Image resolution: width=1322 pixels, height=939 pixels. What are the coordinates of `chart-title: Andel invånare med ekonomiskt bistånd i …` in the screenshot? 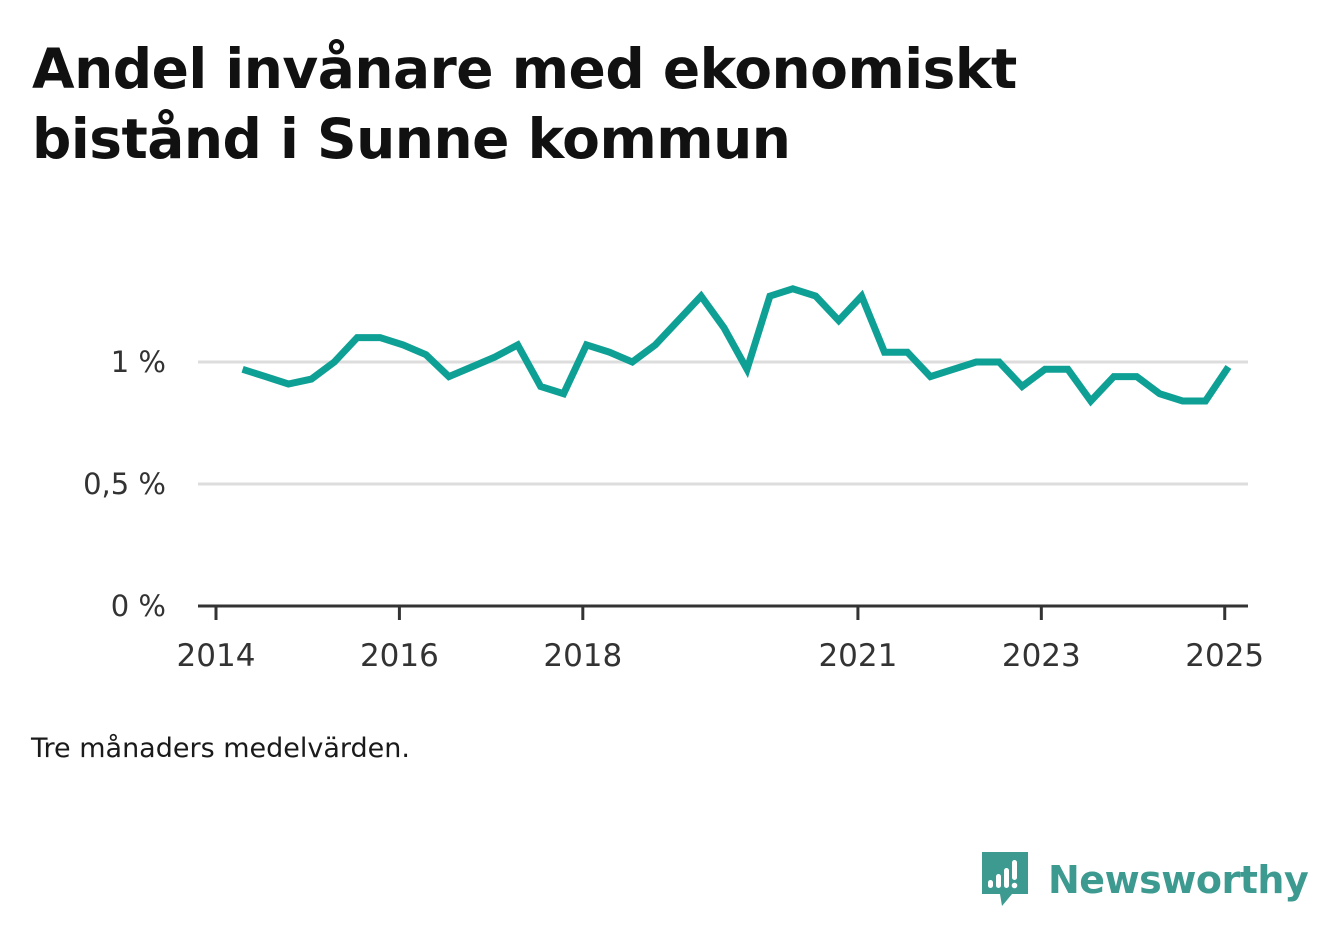 It's located at (524, 104).